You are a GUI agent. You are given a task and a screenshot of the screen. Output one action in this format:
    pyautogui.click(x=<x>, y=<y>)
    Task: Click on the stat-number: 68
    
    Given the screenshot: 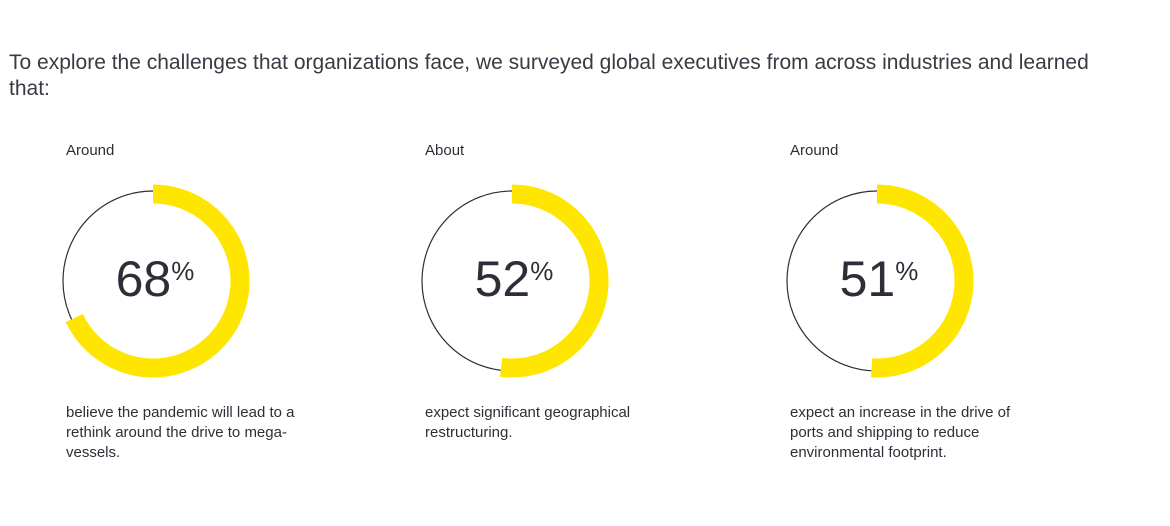 What is the action you would take?
    pyautogui.click(x=143, y=279)
    